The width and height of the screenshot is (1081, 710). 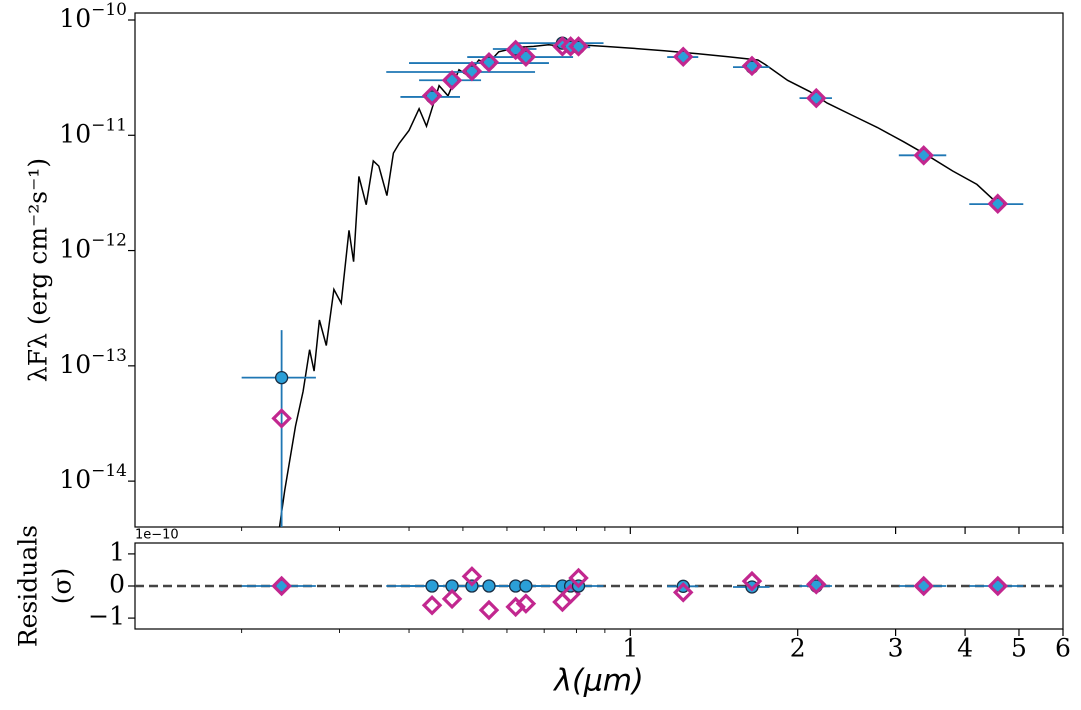 What do you see at coordinates (117, 584) in the screenshot?
I see `y-tick-label: 0` at bounding box center [117, 584].